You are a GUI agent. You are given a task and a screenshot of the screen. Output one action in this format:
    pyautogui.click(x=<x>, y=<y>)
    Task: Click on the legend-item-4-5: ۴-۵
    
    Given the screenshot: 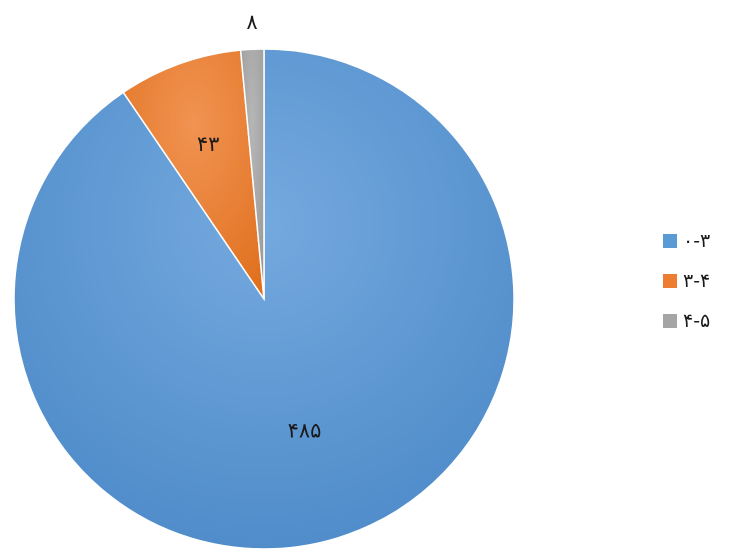 What is the action you would take?
    pyautogui.click(x=703, y=321)
    